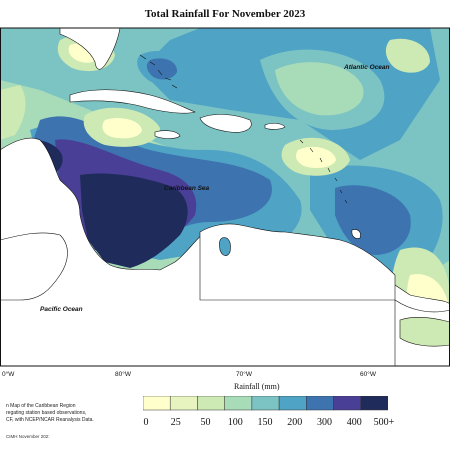 The height and width of the screenshot is (450, 450). What do you see at coordinates (424, 332) in the screenshot?
I see `land-se-inner` at bounding box center [424, 332].